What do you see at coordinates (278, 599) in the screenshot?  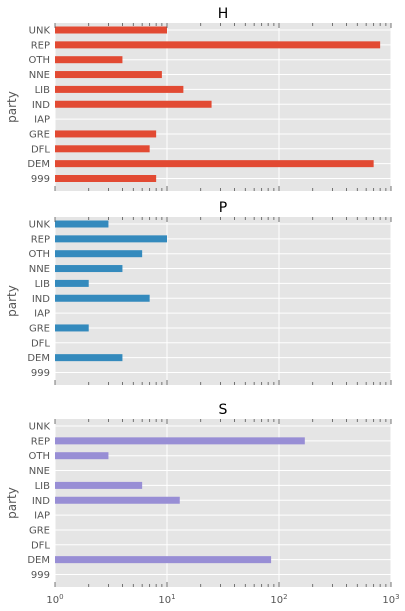 I see `x-tick-label: 10²` at bounding box center [278, 599].